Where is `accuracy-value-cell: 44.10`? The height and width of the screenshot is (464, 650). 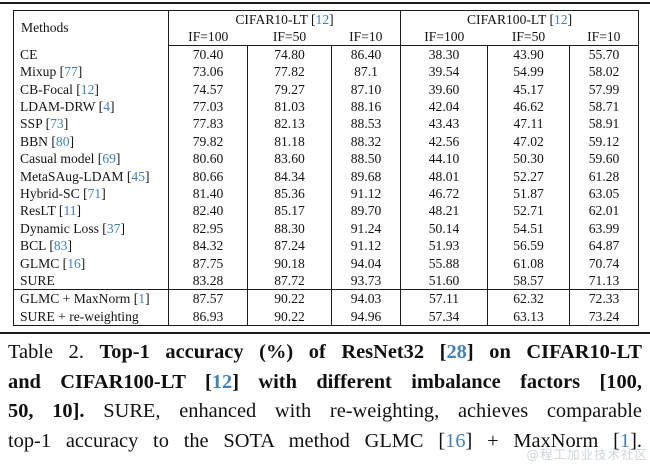
accuracy-value-cell: 44.10 is located at coordinates (444, 159).